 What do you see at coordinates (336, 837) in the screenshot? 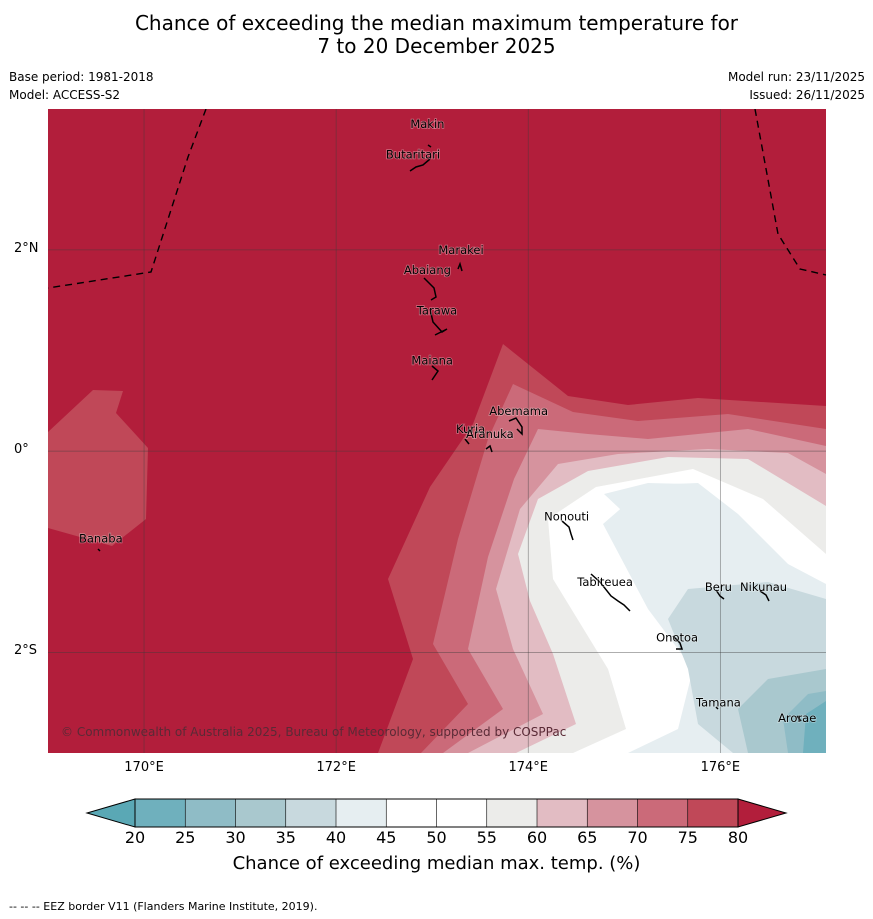
I see `colorbar-tick-label: 40` at bounding box center [336, 837].